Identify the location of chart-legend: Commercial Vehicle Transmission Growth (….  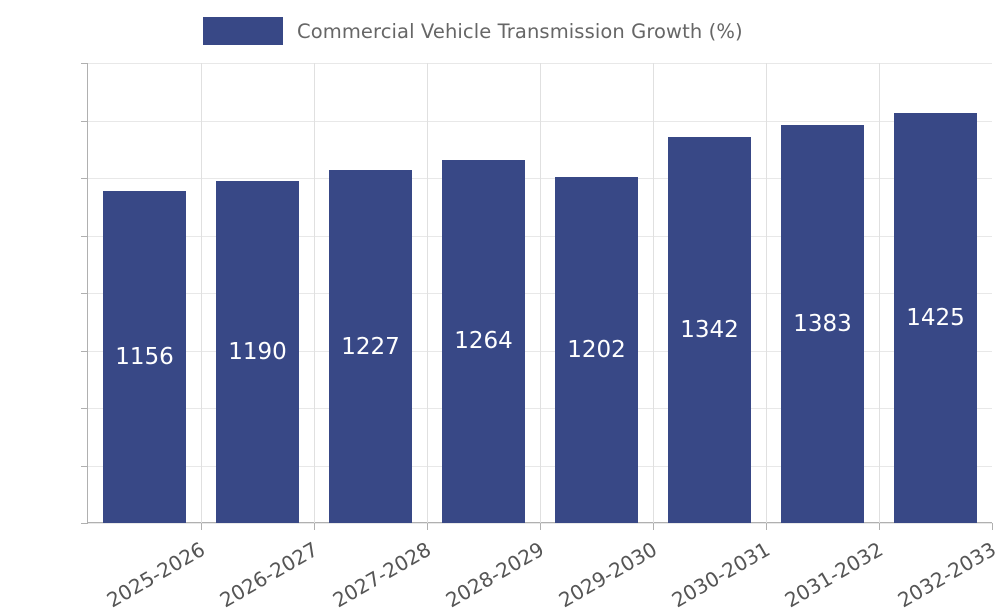
(473, 31).